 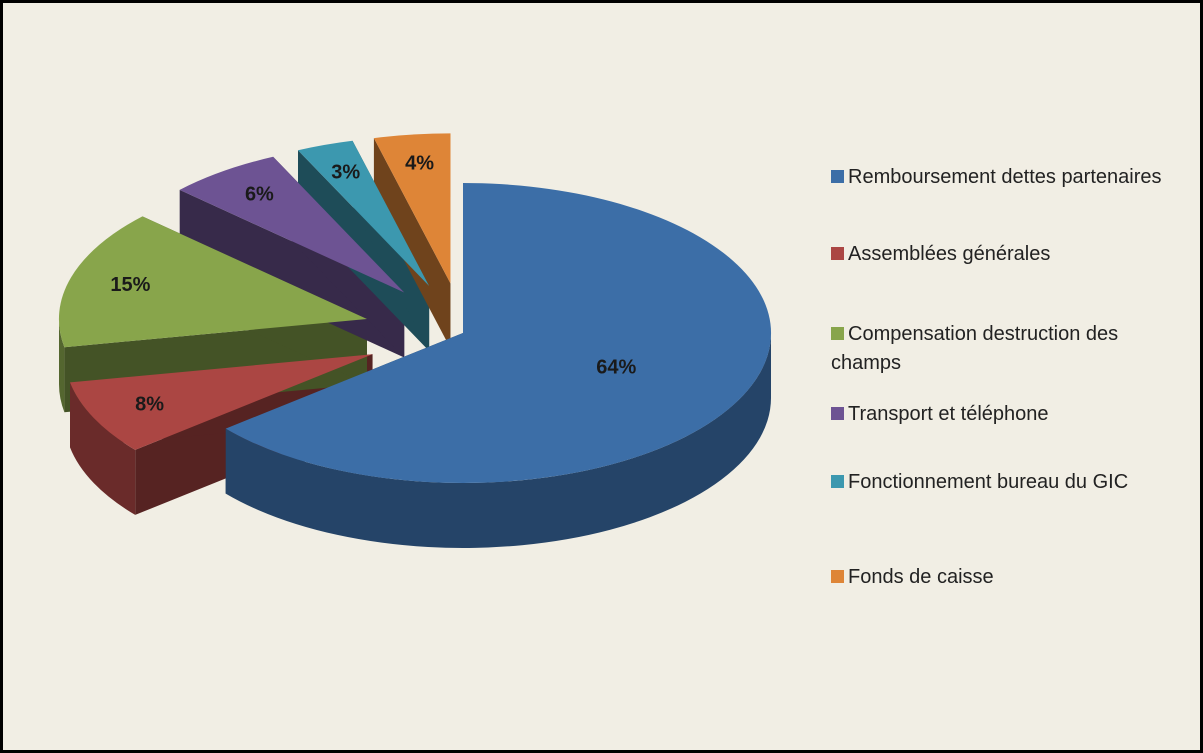 I want to click on legend-item: Remboursement dettes partenaires, so click(x=1006, y=177).